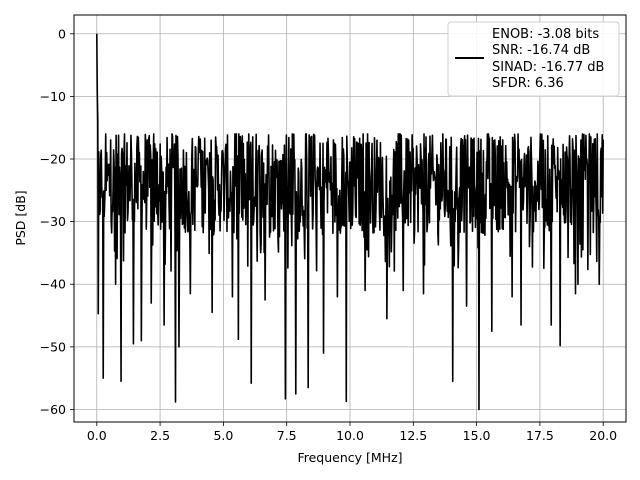 The image size is (640, 480). Describe the element at coordinates (53, 409) in the screenshot. I see `y-tick-label: −60` at that location.